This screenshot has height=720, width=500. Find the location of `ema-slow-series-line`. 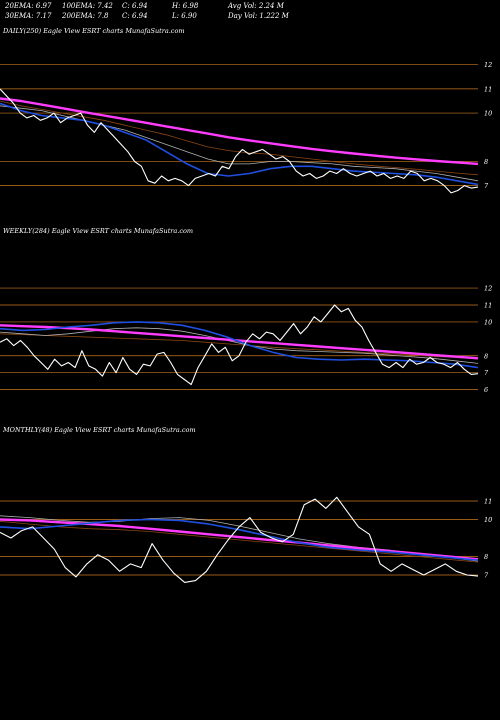

ema-slow-series-line is located at coordinates (239, 131).